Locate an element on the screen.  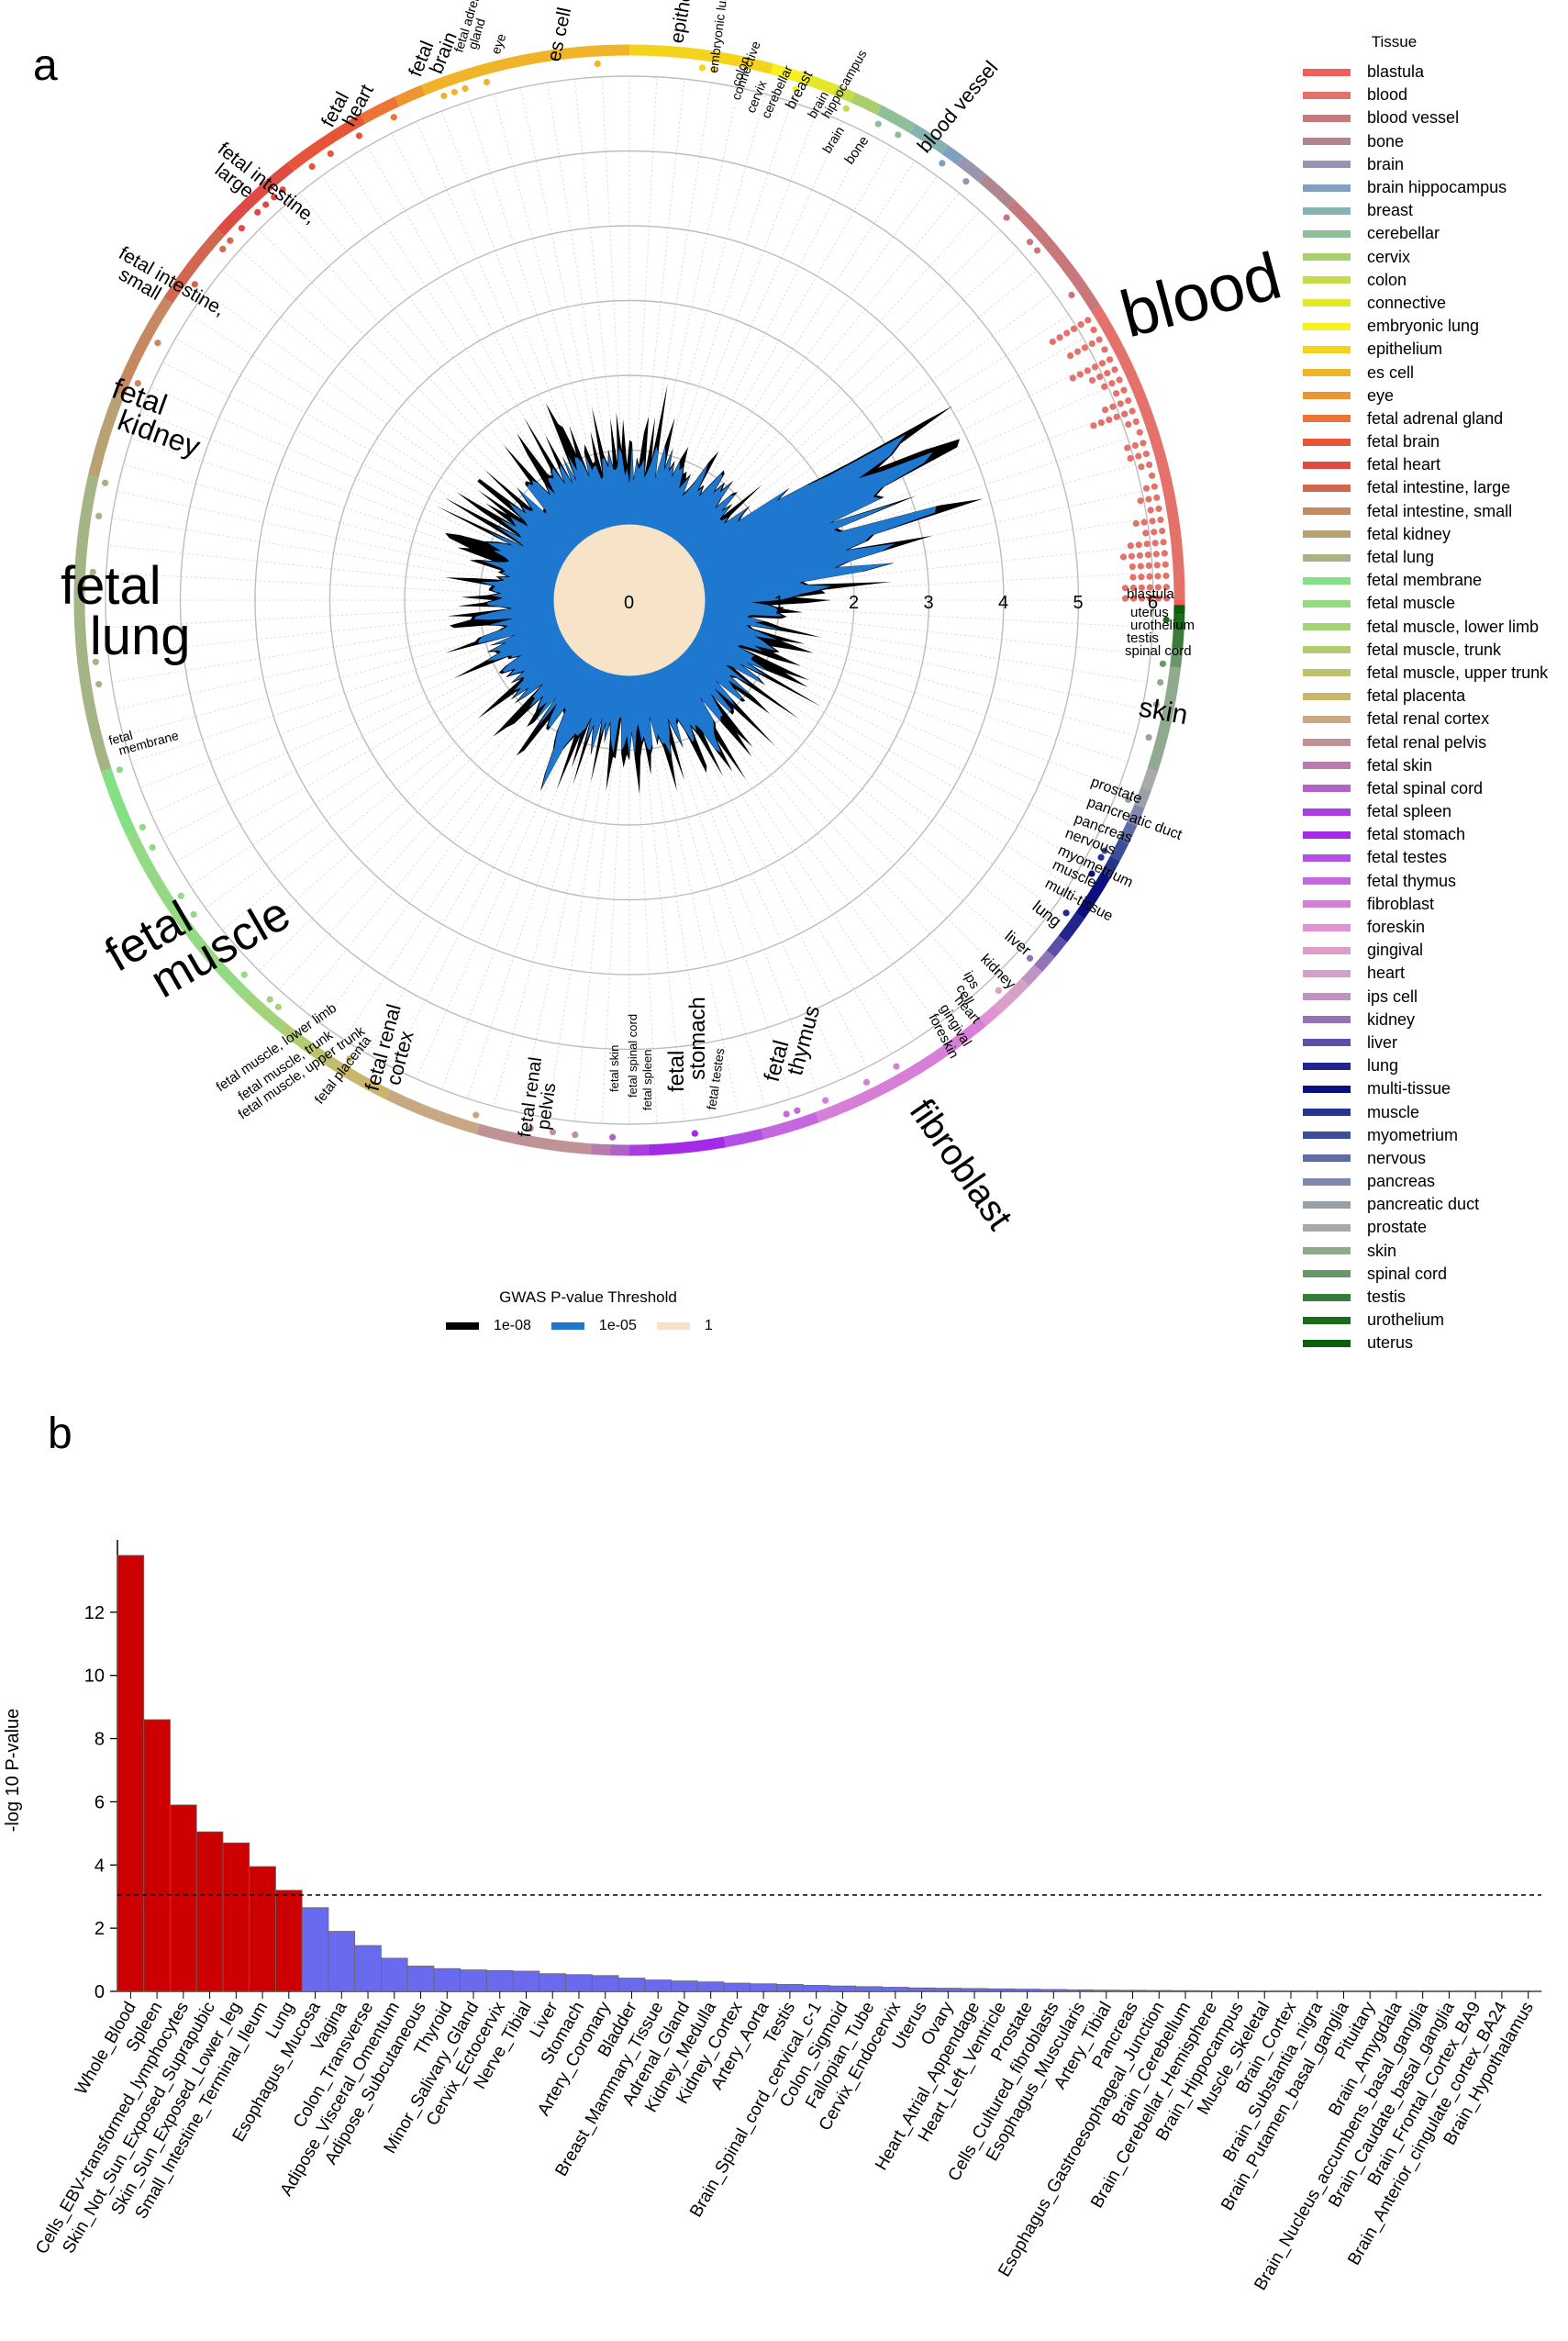
sector-label: fibroblast is located at coordinates (961, 1165).